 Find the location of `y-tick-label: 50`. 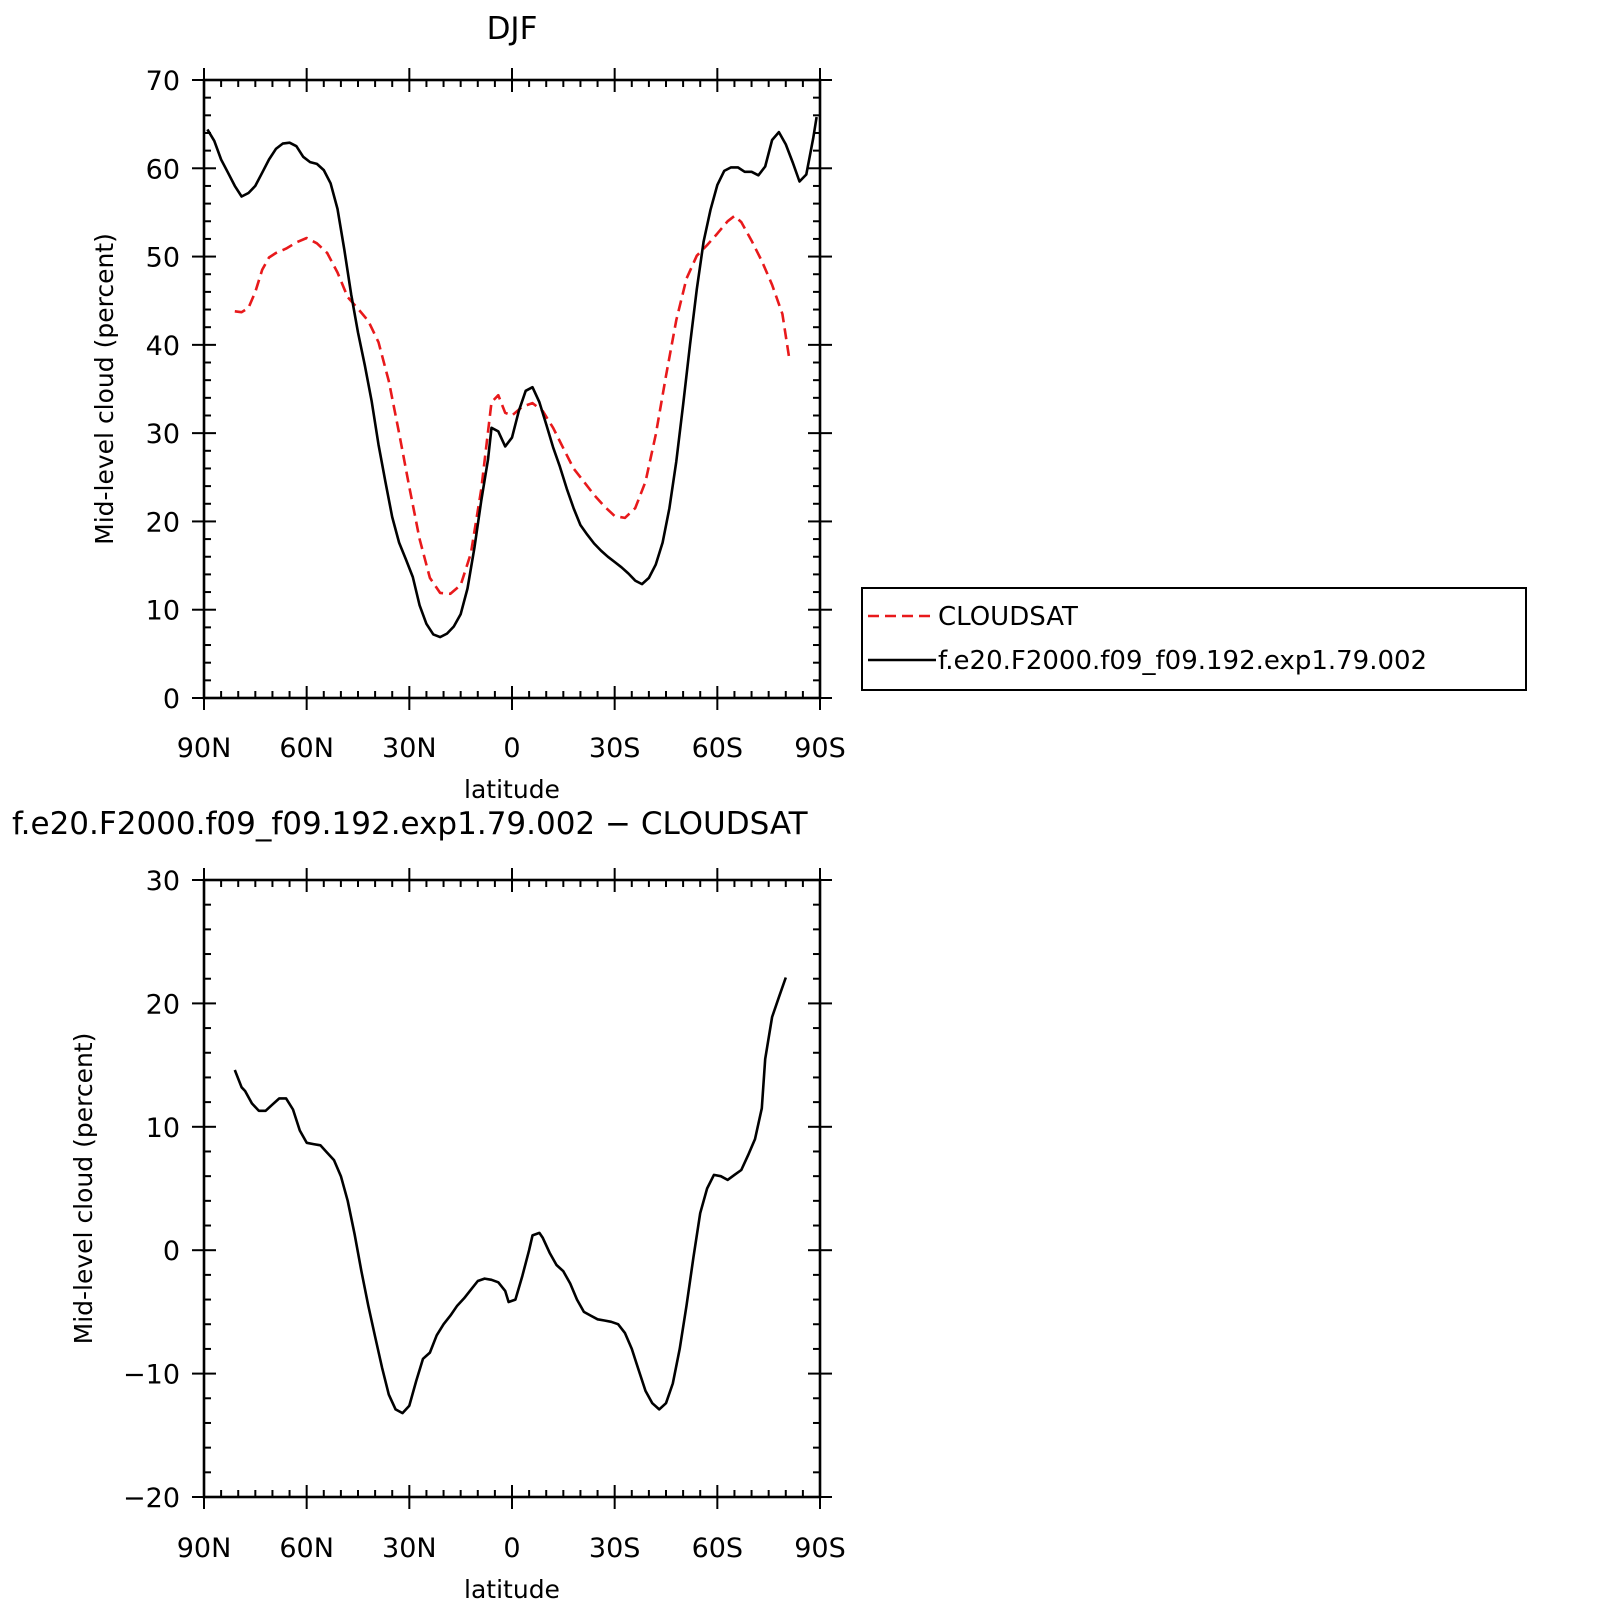

y-tick-label: 50 is located at coordinates (163, 258).